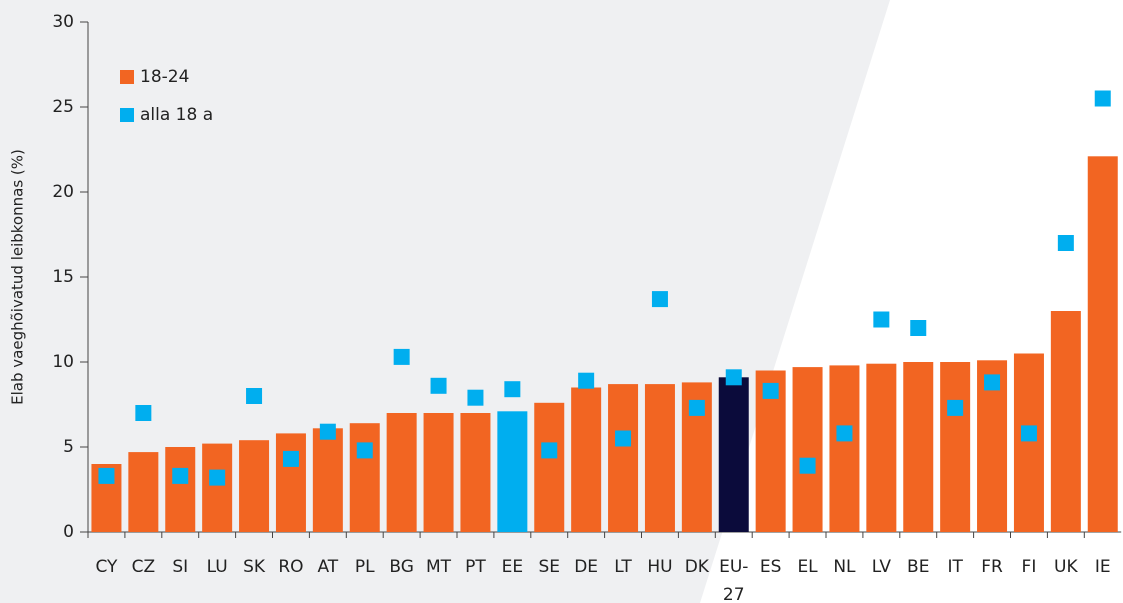 Image resolution: width=1123 pixels, height=603 pixels. Describe the element at coordinates (18, 277) in the screenshot. I see `y-axis-label: Elab vaeghõivatud leibkonnas (%)` at that location.